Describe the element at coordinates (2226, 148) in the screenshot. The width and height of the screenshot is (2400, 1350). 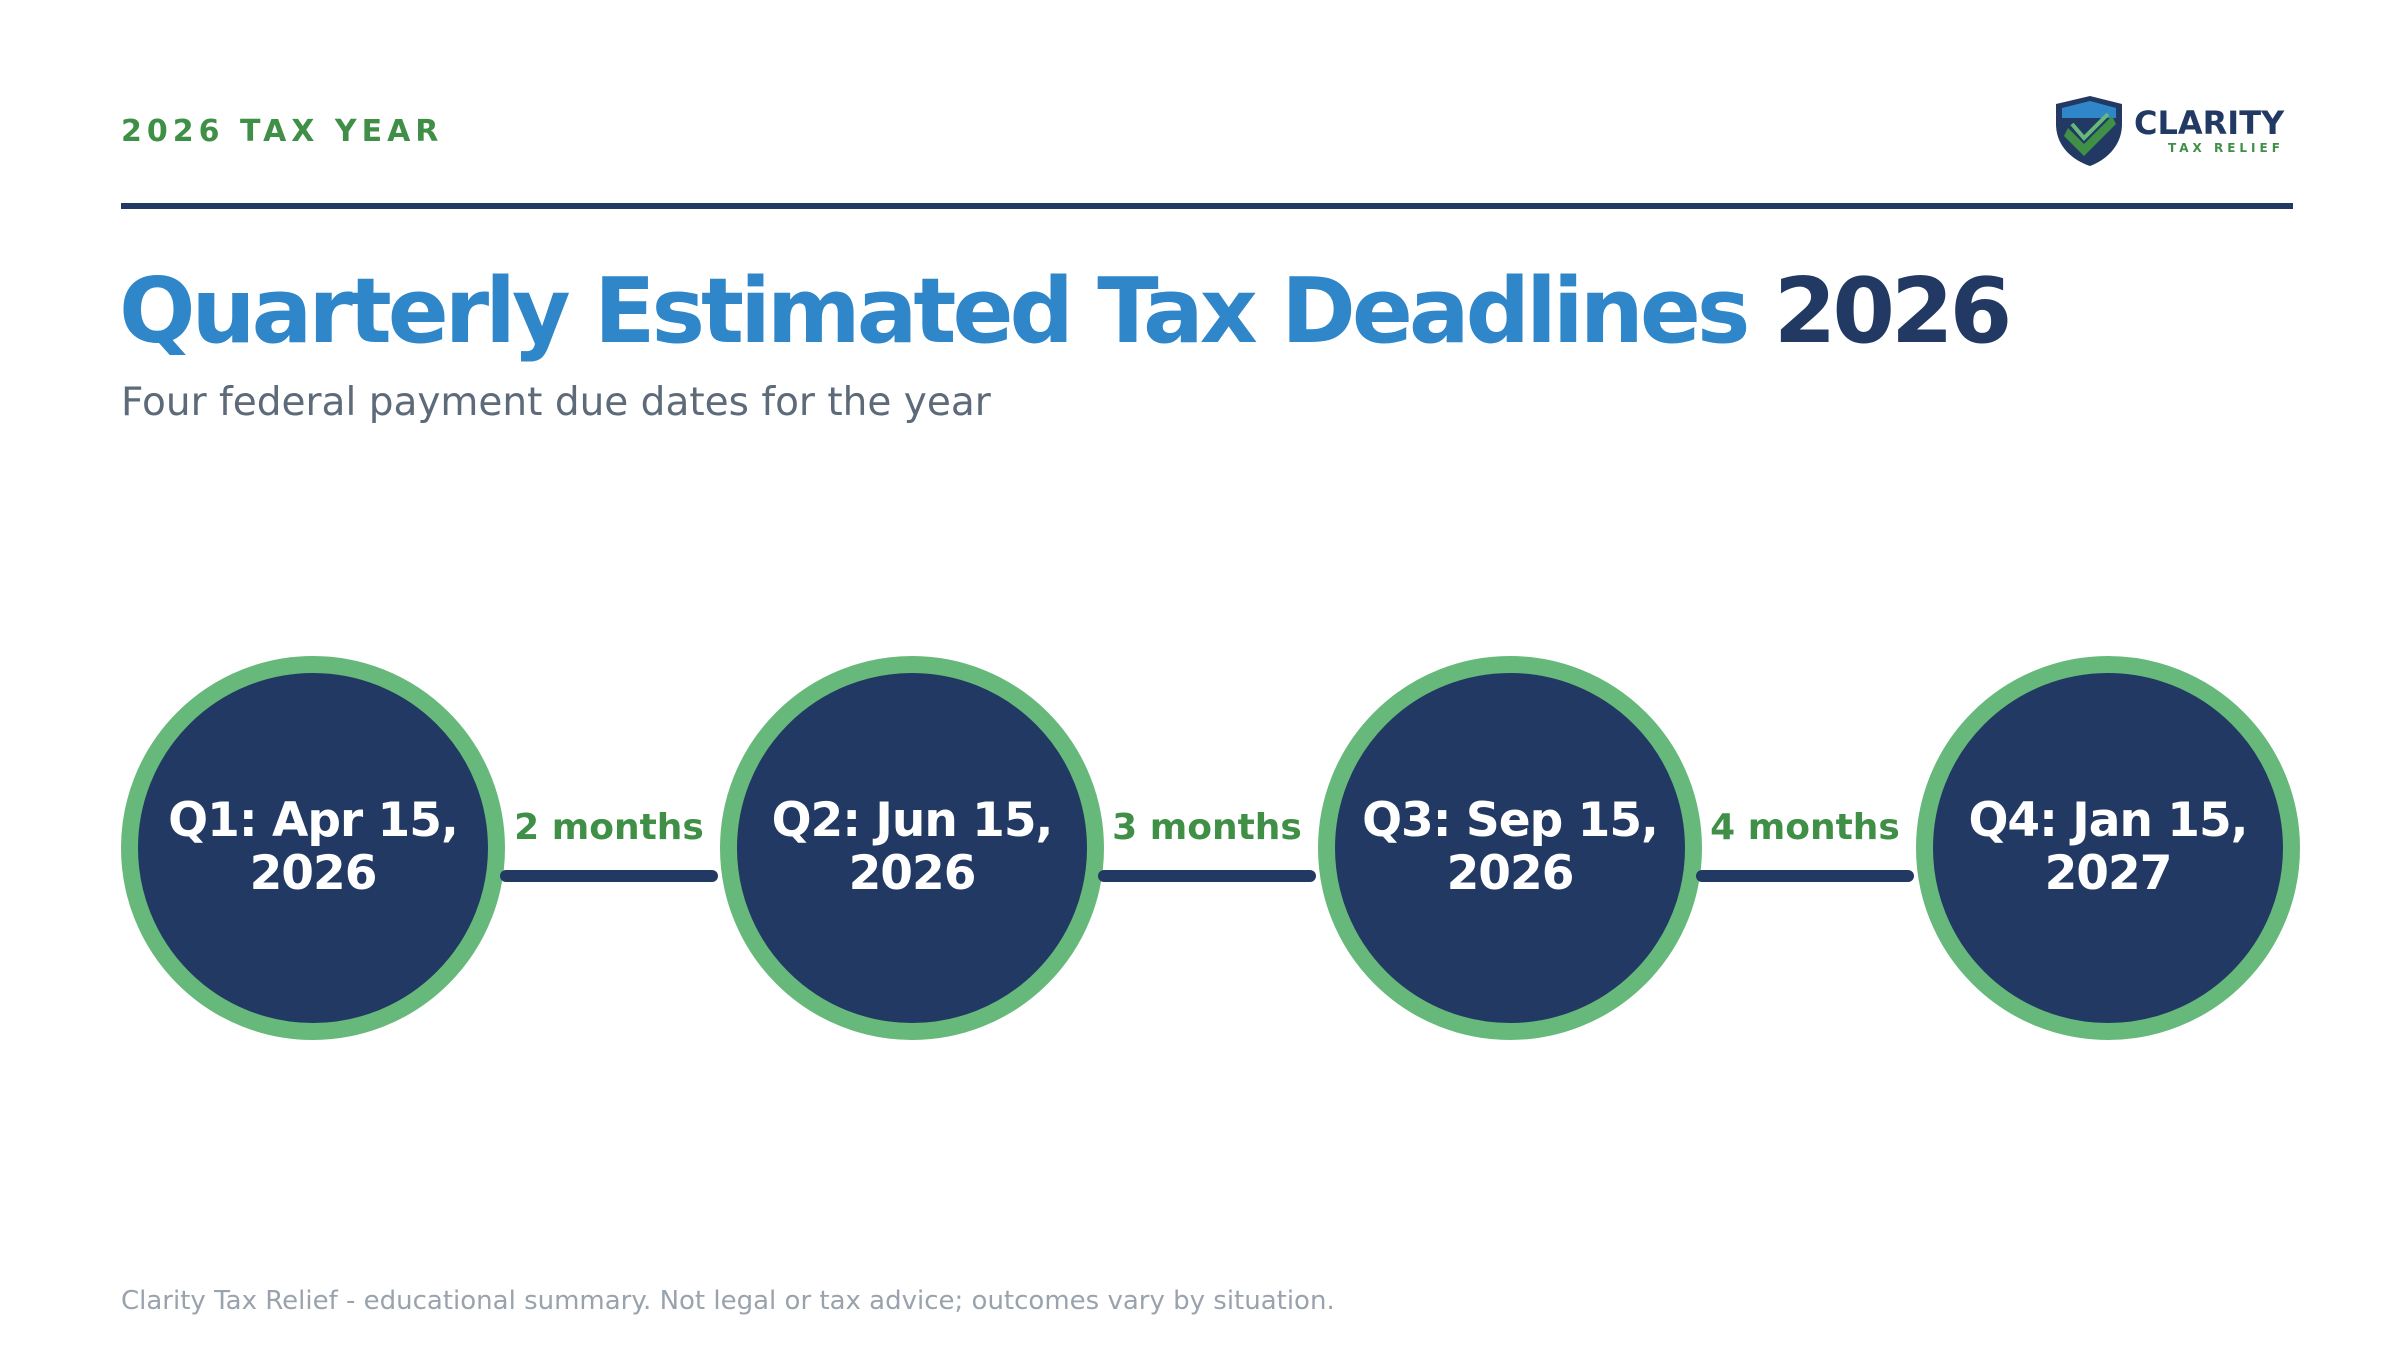
I see `logo-subtitle: TAX RELIEF` at that location.